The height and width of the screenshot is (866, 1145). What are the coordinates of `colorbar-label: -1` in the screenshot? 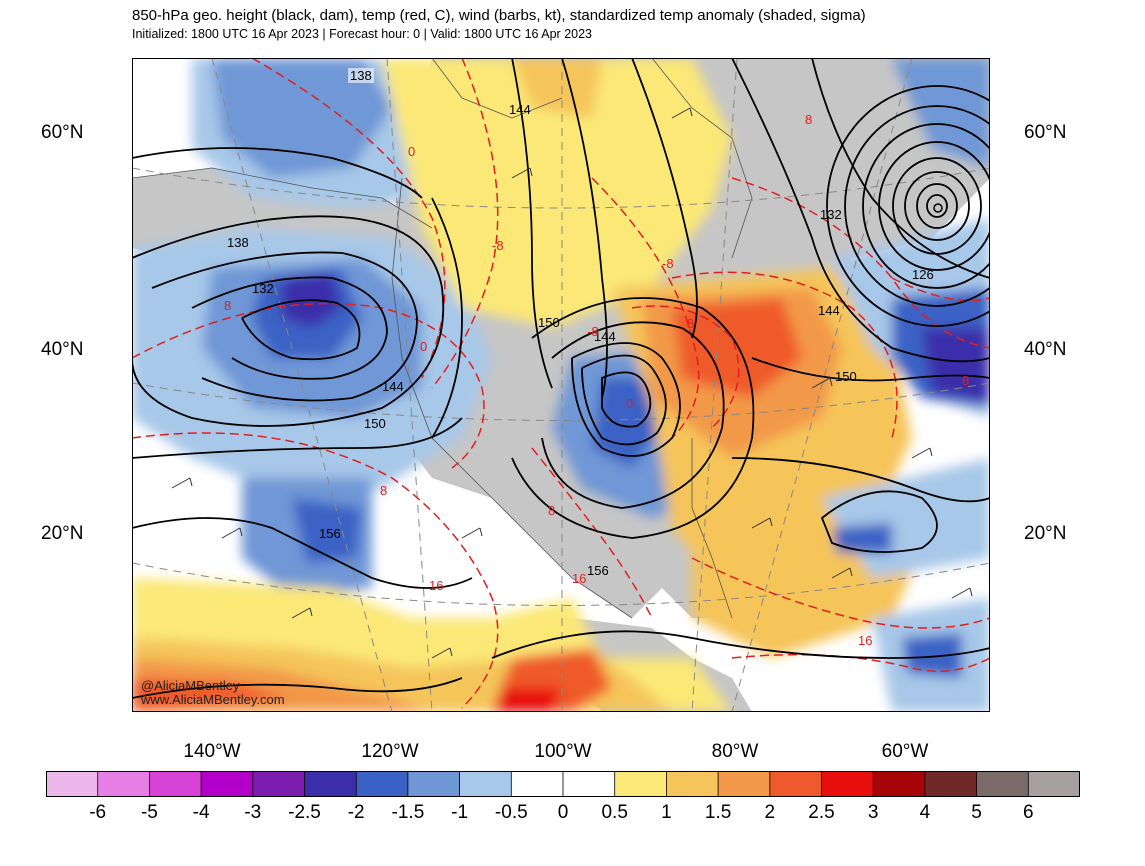 It's located at (460, 812).